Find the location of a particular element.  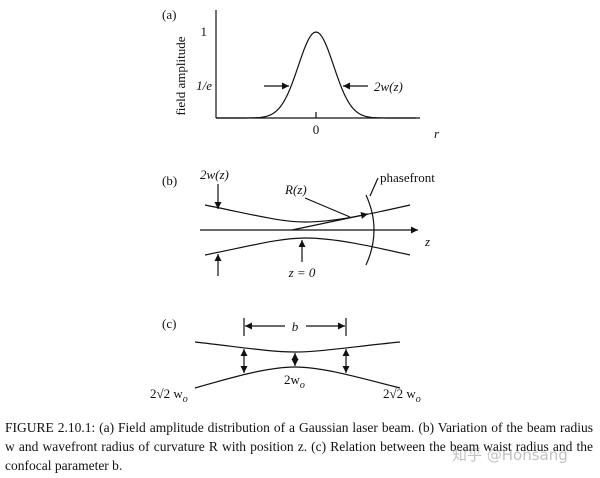

watermark: 知乎 @Honsang is located at coordinates (510, 455).